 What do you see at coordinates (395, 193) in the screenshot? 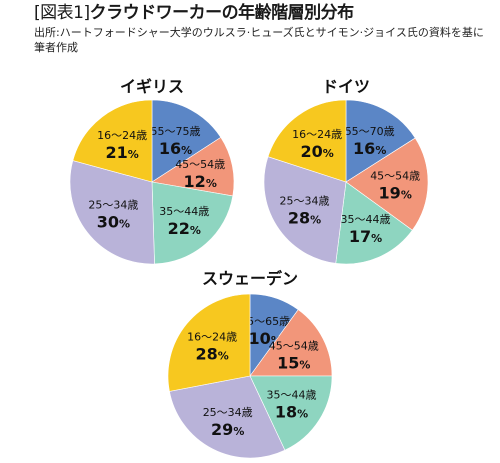
I see `slice-value-label: 19%` at bounding box center [395, 193].